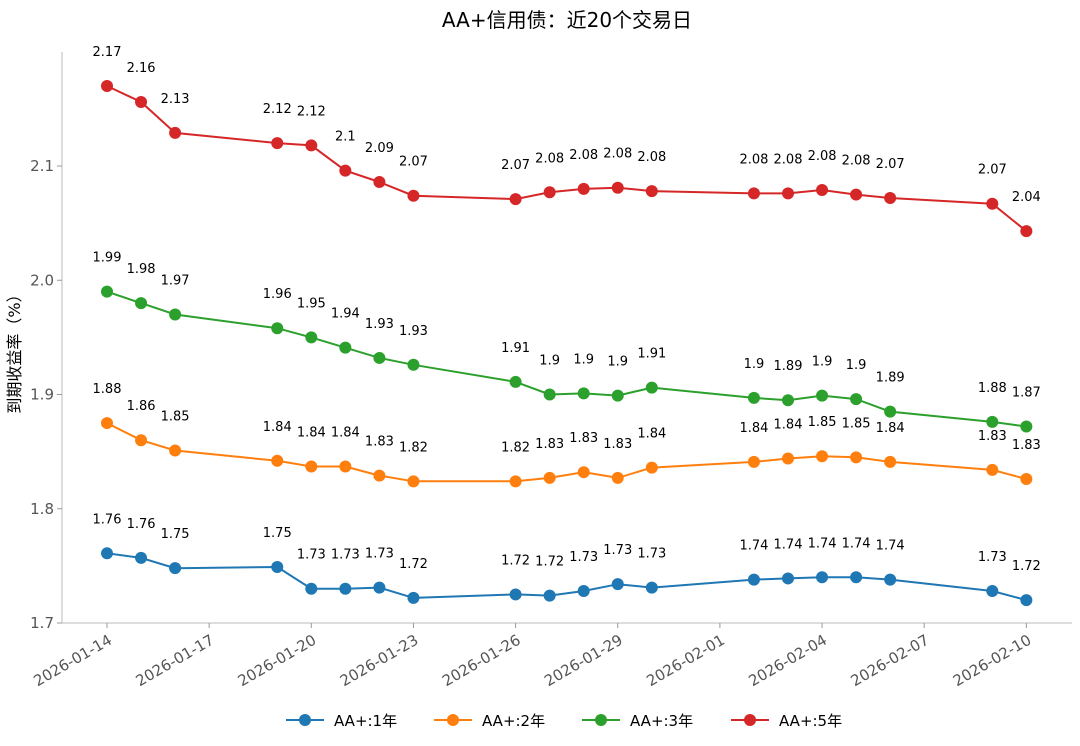 The image size is (1080, 746). I want to click on data-label: 1.74, so click(890, 546).